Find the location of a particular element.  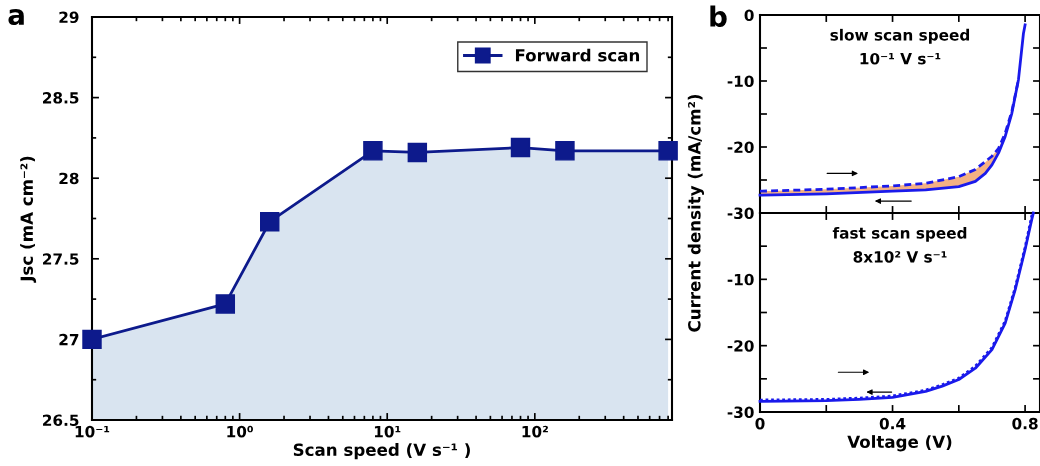

y-tick-label: 0 is located at coordinates (749, 15).